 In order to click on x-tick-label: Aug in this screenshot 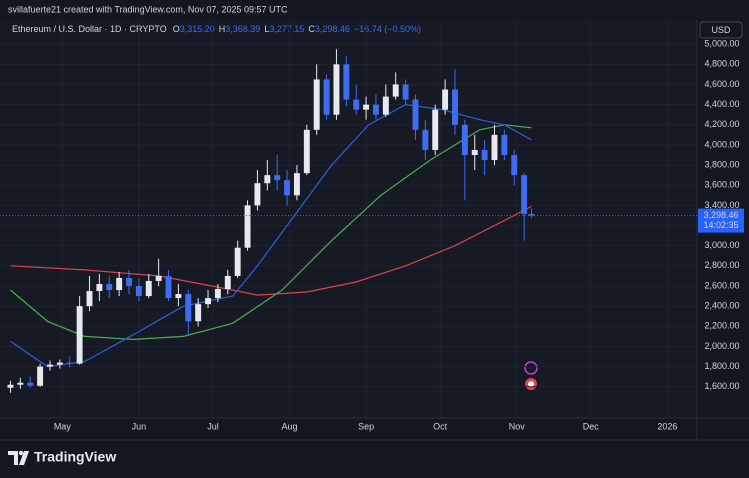, I will do `click(290, 426)`.